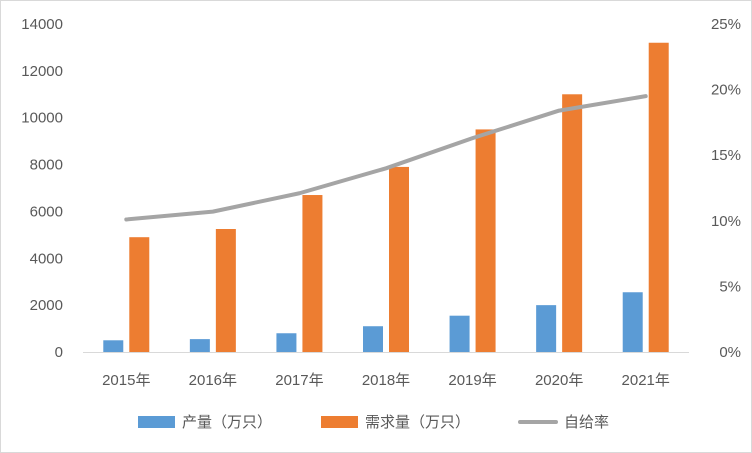 The height and width of the screenshot is (453, 752). I want to click on left-axis-tick-label: 4000, so click(46, 258).